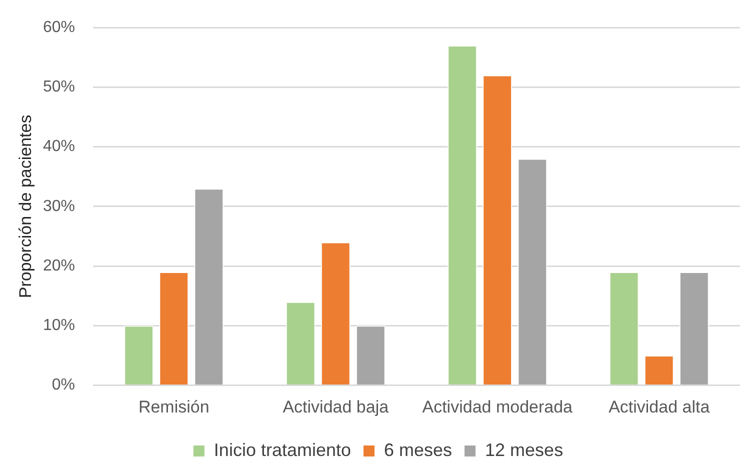 Image resolution: width=741 pixels, height=470 pixels. What do you see at coordinates (58, 27) in the screenshot?
I see `y-tick-label: 60%` at bounding box center [58, 27].